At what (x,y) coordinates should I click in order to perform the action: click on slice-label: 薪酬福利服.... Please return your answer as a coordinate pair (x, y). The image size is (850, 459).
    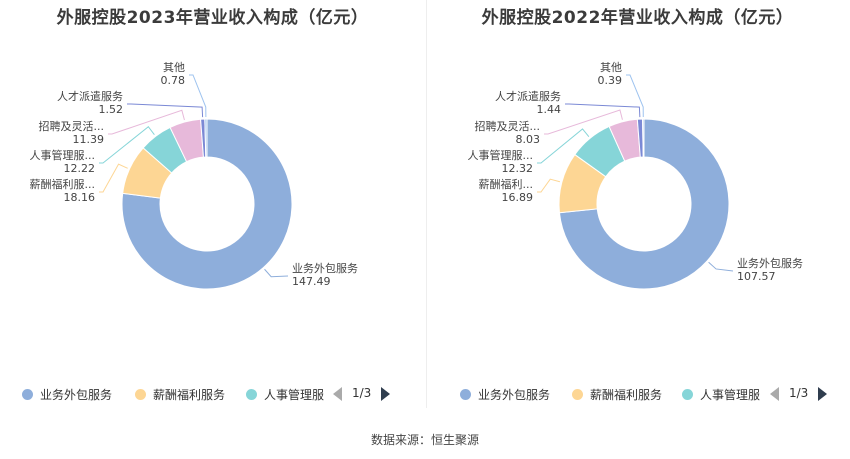
    Looking at the image, I should click on (63, 184).